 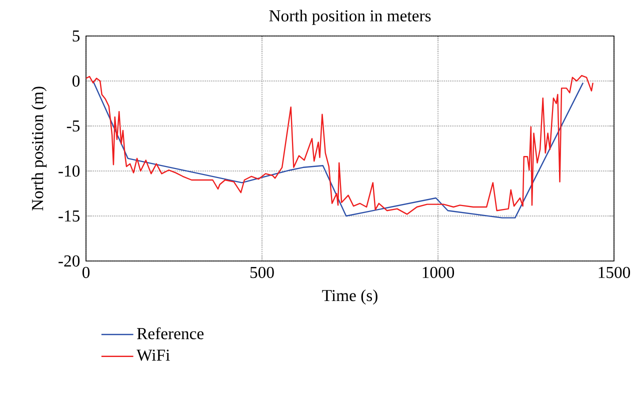 What do you see at coordinates (350, 17) in the screenshot?
I see `chart-title: North position in meters` at bounding box center [350, 17].